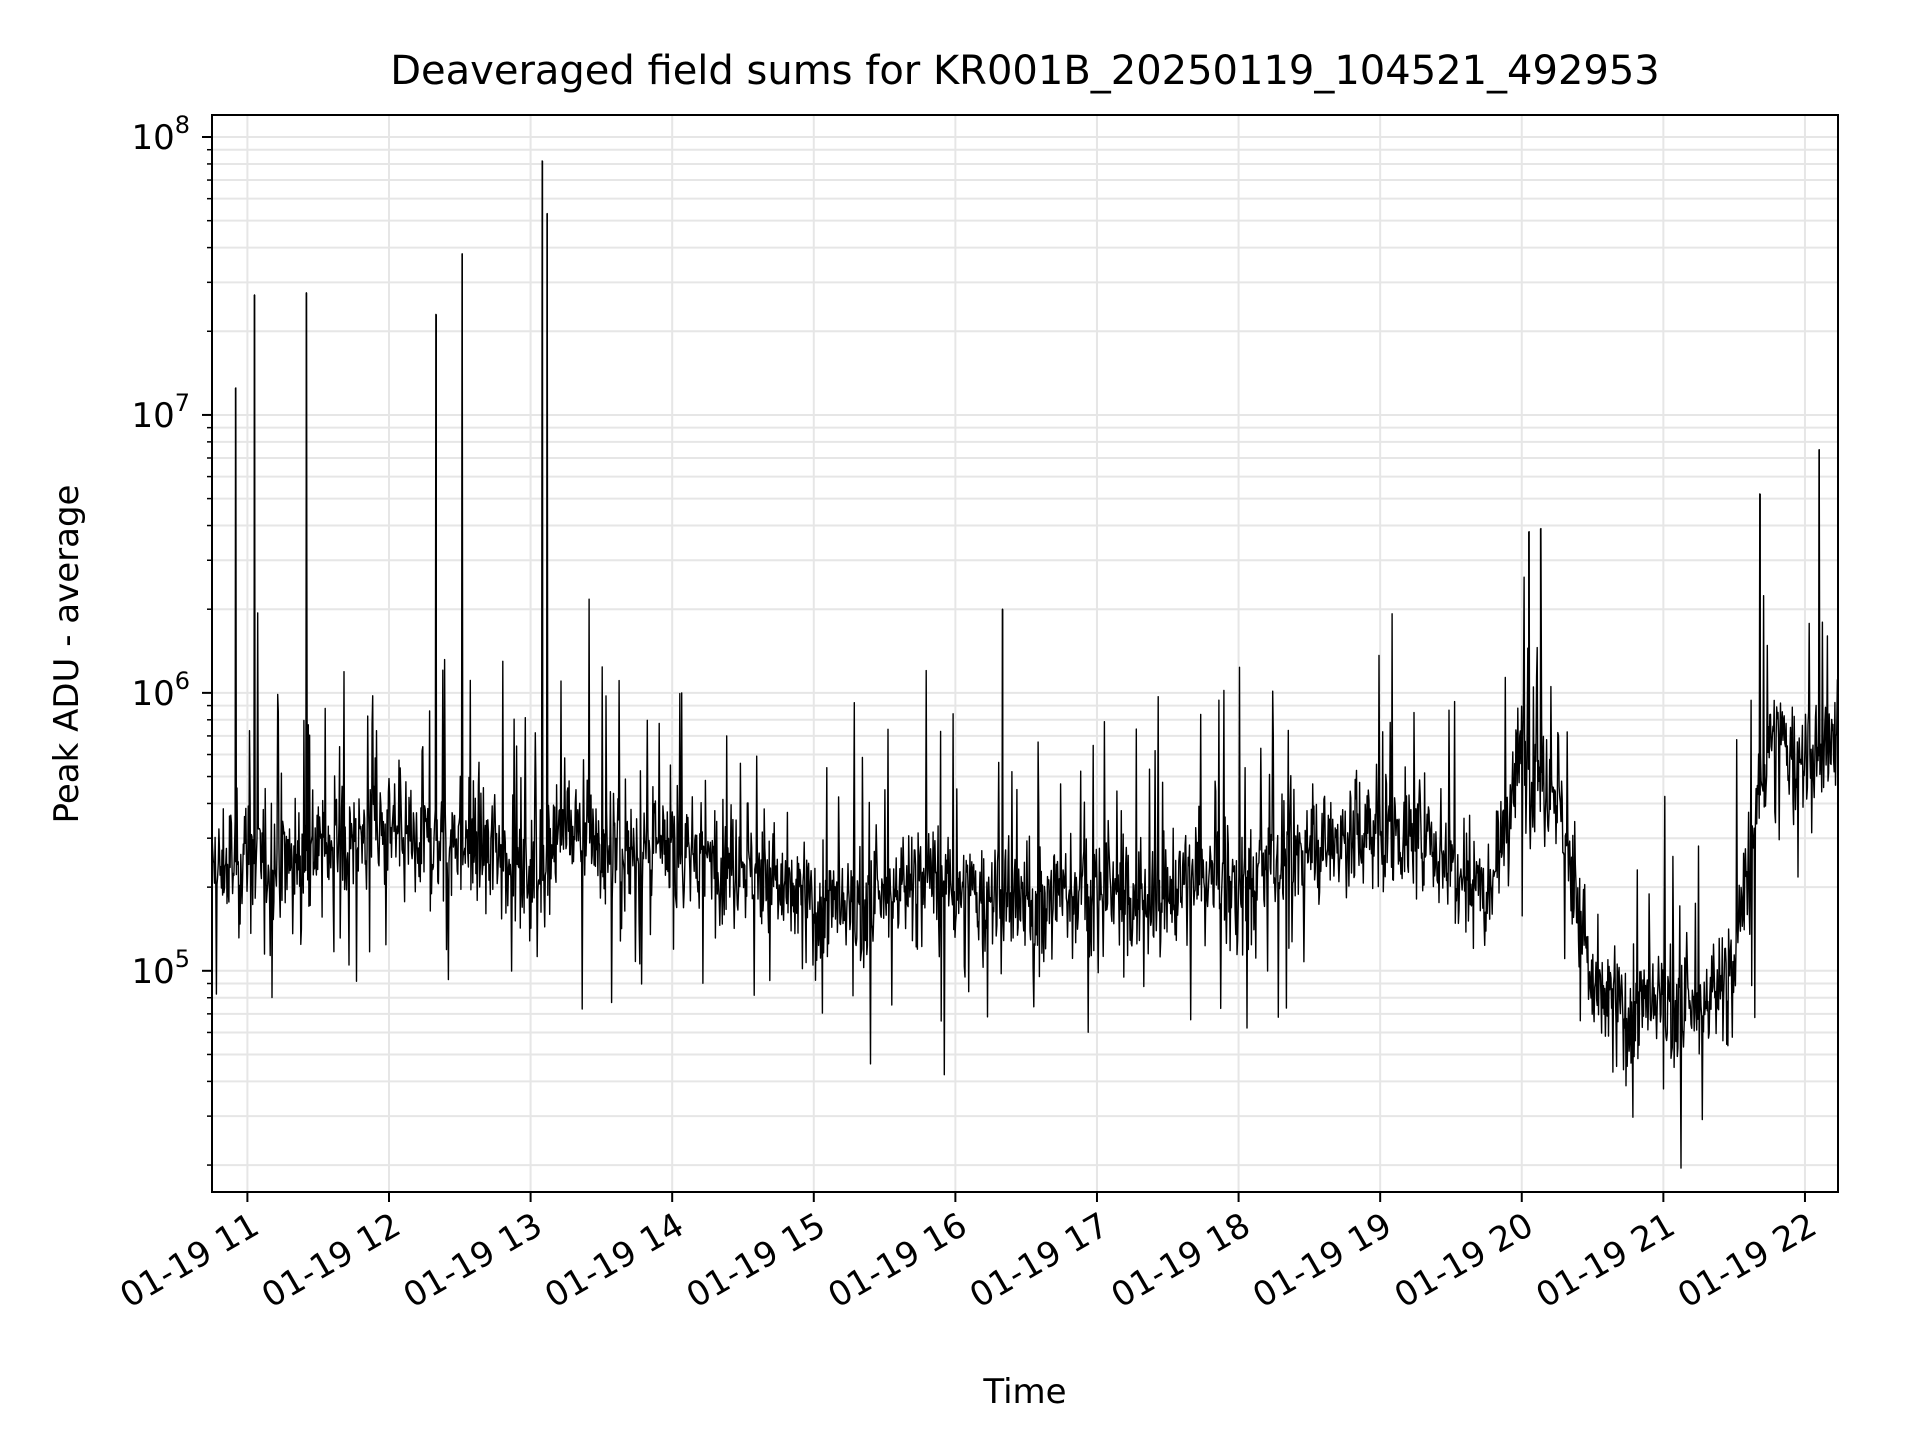 The height and width of the screenshot is (1444, 1920). Describe the element at coordinates (160, 968) in the screenshot. I see `y-tick-label: 10⁵` at that location.